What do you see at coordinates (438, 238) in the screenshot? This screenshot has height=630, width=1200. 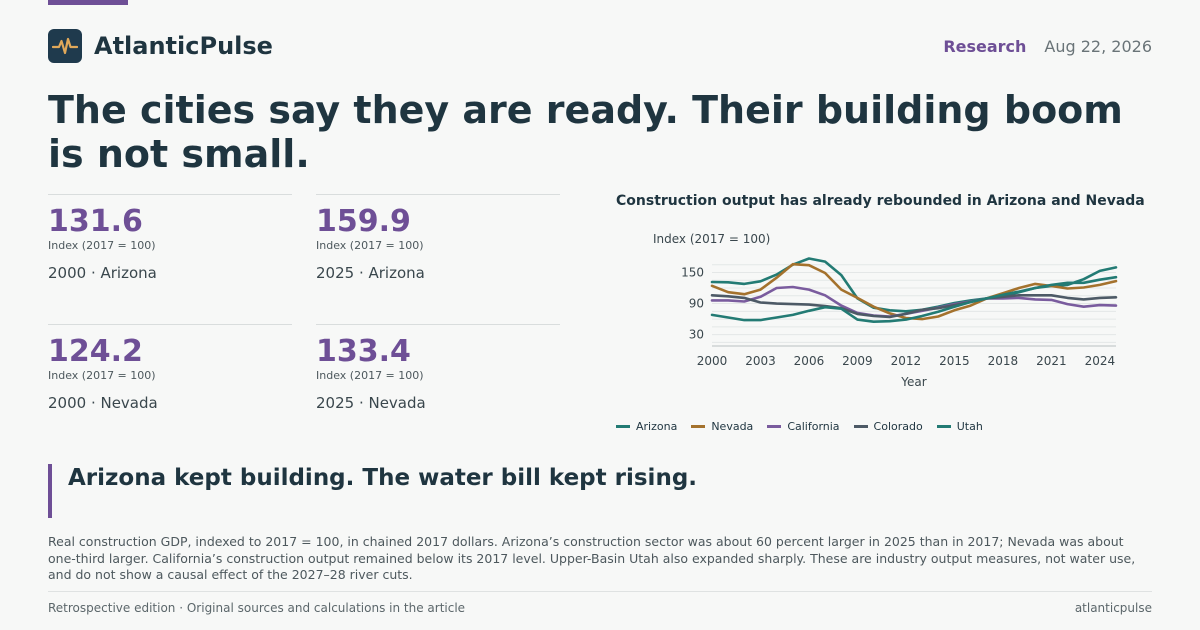 I see `stat-card: 159.9 Index (2017 = 100) 2025 · Arizona` at bounding box center [438, 238].